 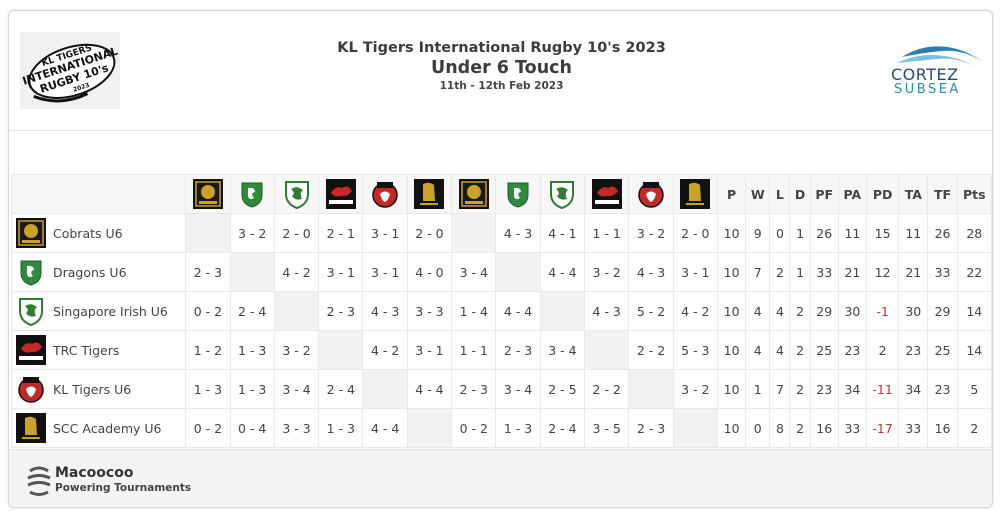 I want to click on dragons-logo-icon, so click(x=31, y=273).